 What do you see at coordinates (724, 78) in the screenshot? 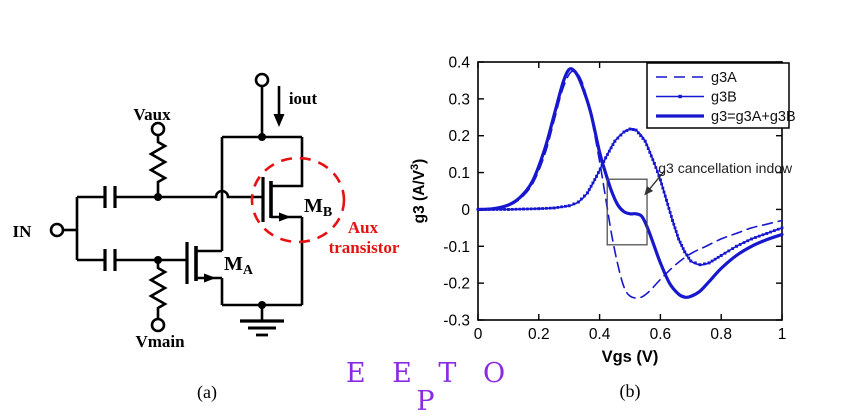
I see `legend-label-1: g3A` at bounding box center [724, 78].